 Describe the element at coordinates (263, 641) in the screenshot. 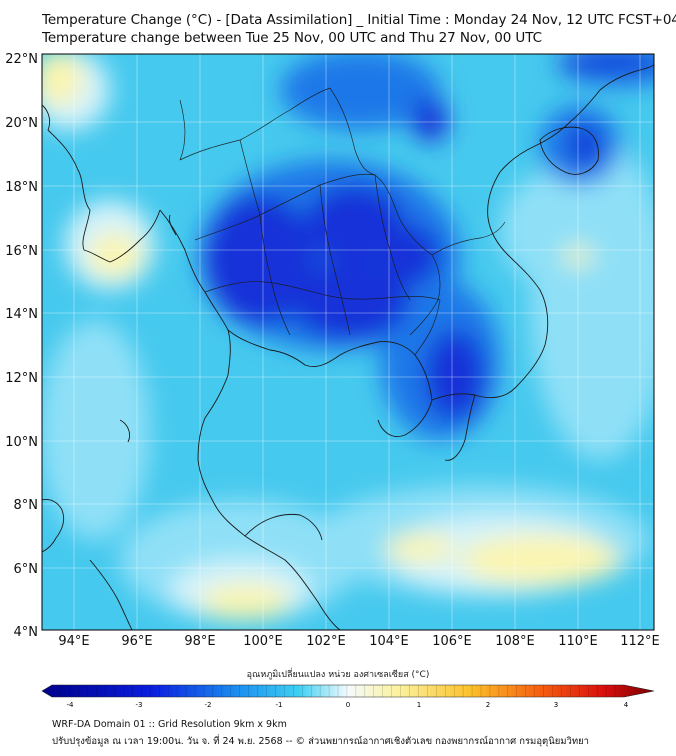

I see `lon-tick-100E: 100°E` at that location.